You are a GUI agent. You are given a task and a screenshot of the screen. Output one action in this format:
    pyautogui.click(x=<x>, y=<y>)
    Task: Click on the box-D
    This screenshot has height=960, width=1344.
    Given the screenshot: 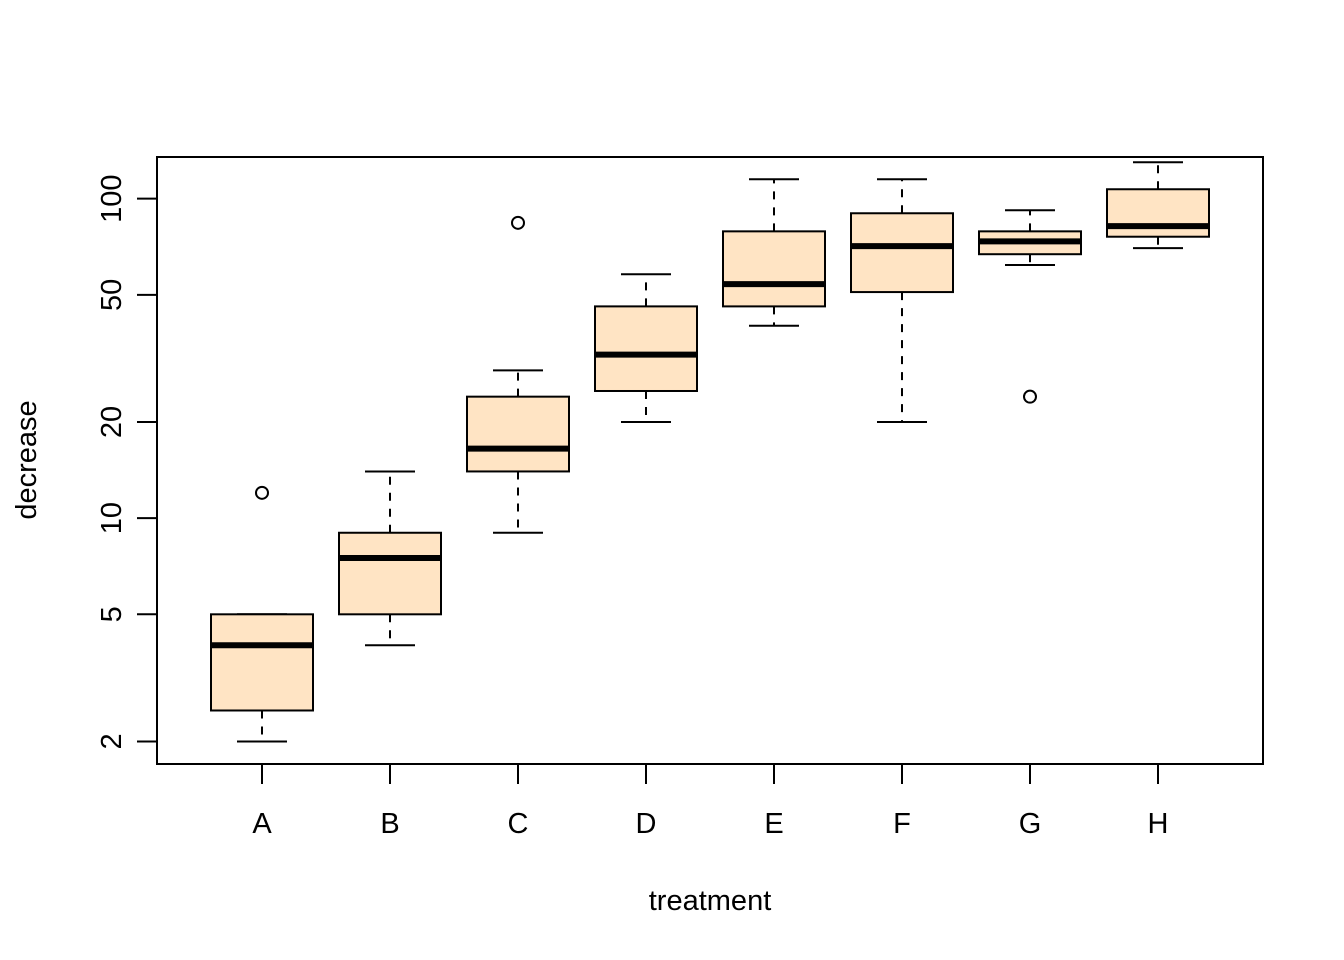 What is the action you would take?
    pyautogui.click(x=646, y=348)
    